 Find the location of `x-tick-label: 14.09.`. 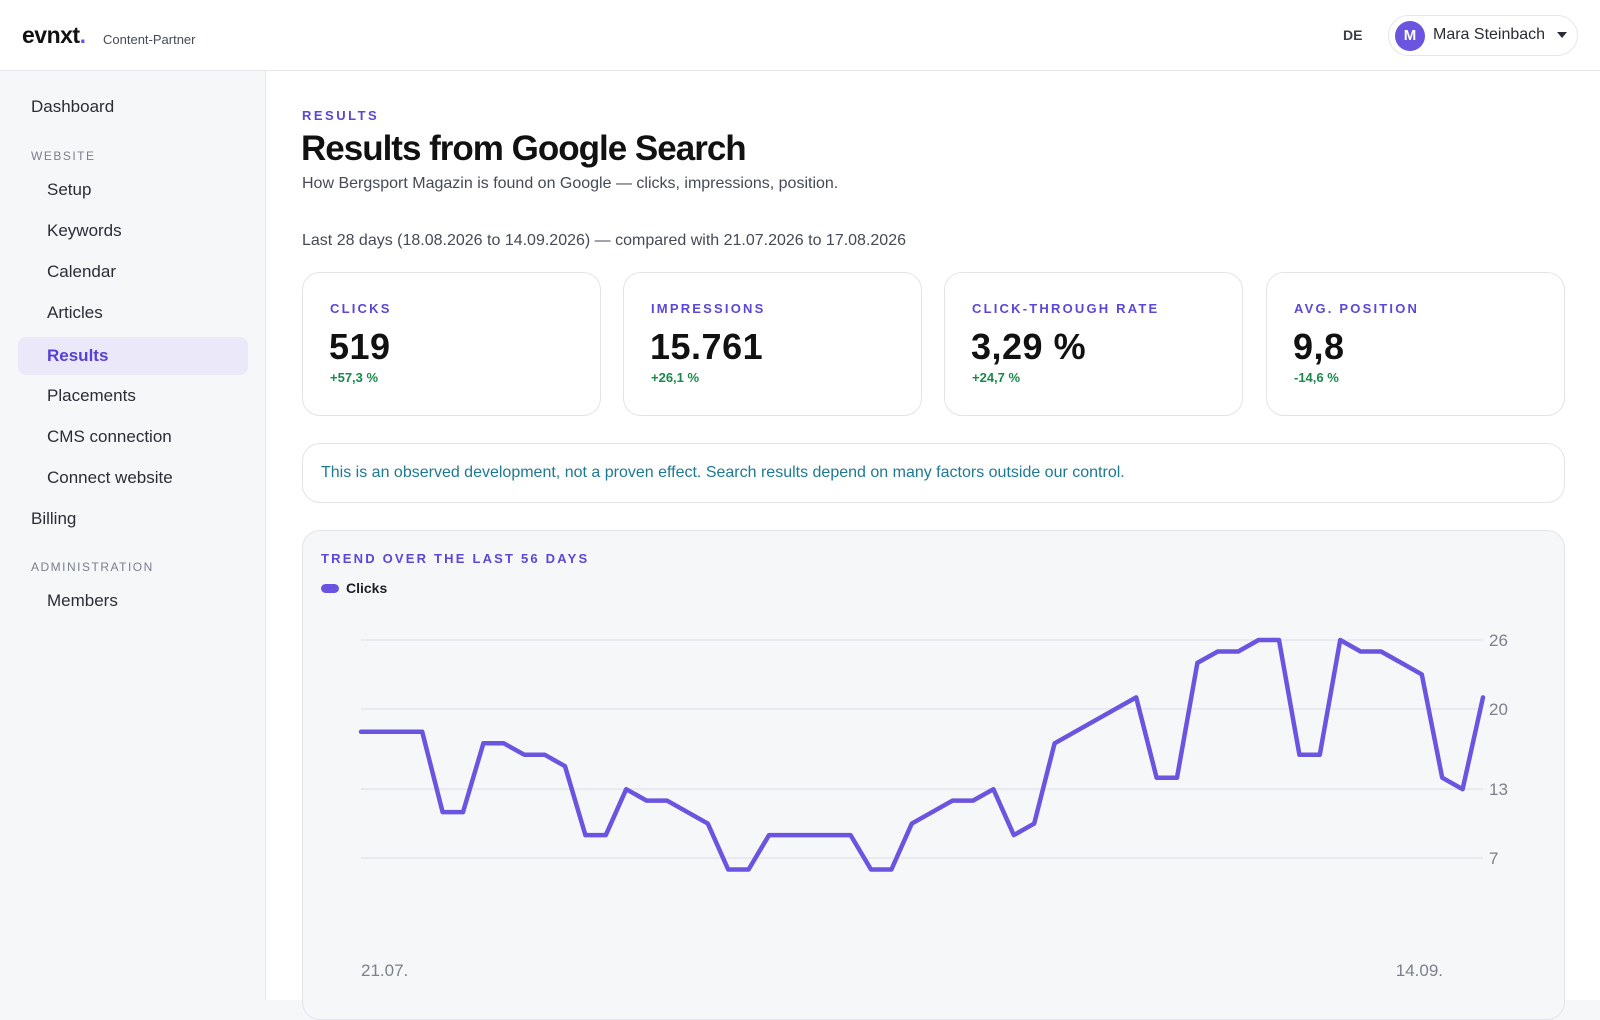

x-tick-label: 14.09. is located at coordinates (1419, 970).